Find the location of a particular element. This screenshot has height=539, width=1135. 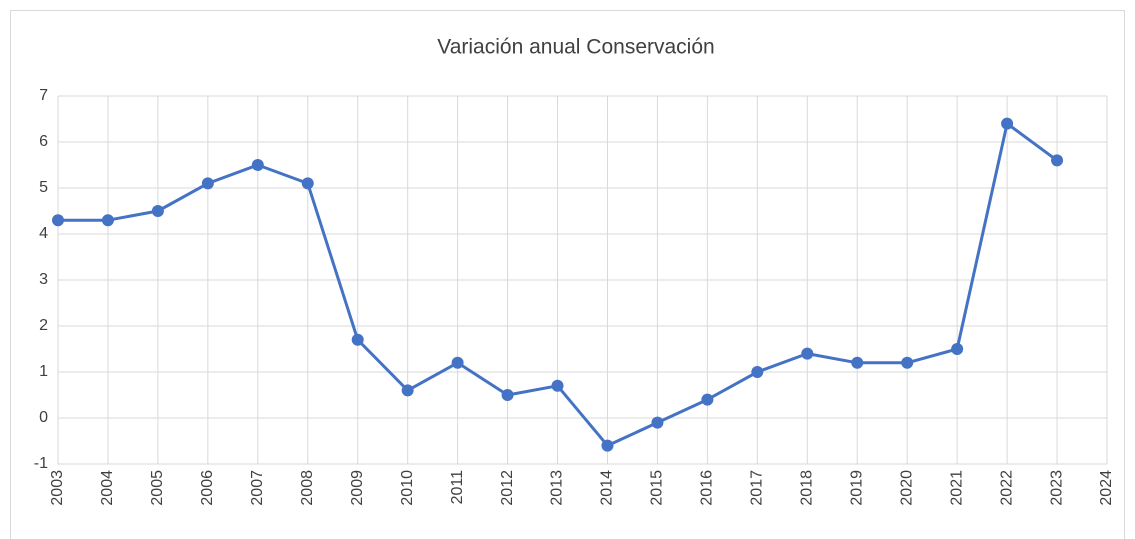

x-tick-label: 2006 is located at coordinates (207, 488).